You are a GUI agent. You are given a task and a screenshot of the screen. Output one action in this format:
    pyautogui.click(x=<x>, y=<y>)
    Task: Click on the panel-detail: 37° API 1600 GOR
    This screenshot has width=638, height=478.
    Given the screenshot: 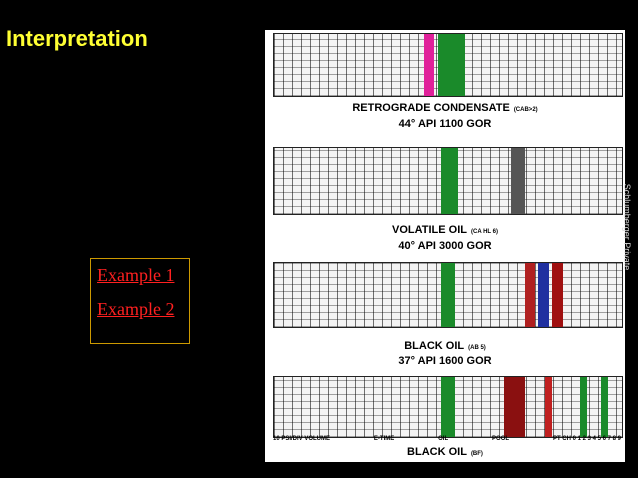 What is the action you would take?
    pyautogui.click(x=445, y=361)
    